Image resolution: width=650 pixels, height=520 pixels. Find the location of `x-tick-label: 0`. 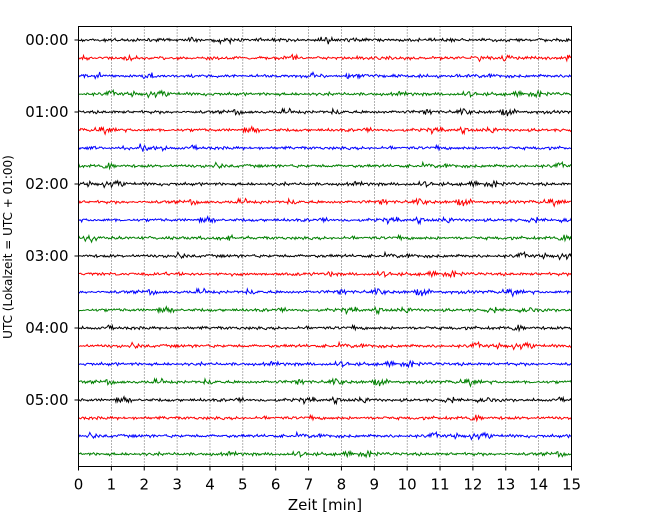

x-tick-label: 0 is located at coordinates (79, 485).